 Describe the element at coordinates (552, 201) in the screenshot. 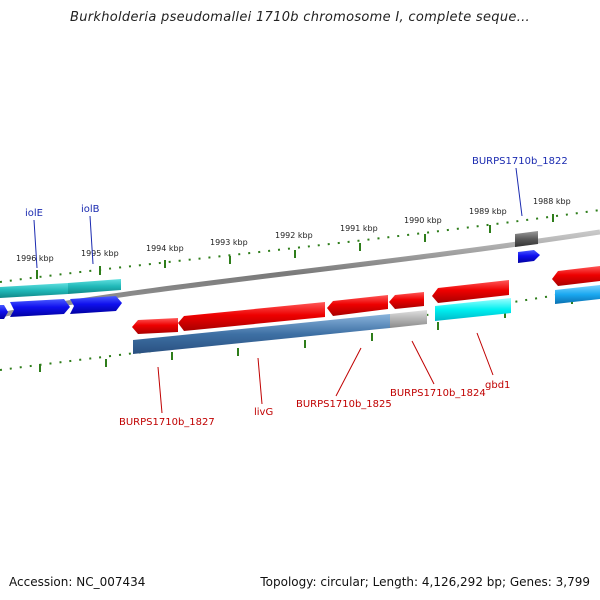

I see `ruler-label: 1988 kbp` at that location.